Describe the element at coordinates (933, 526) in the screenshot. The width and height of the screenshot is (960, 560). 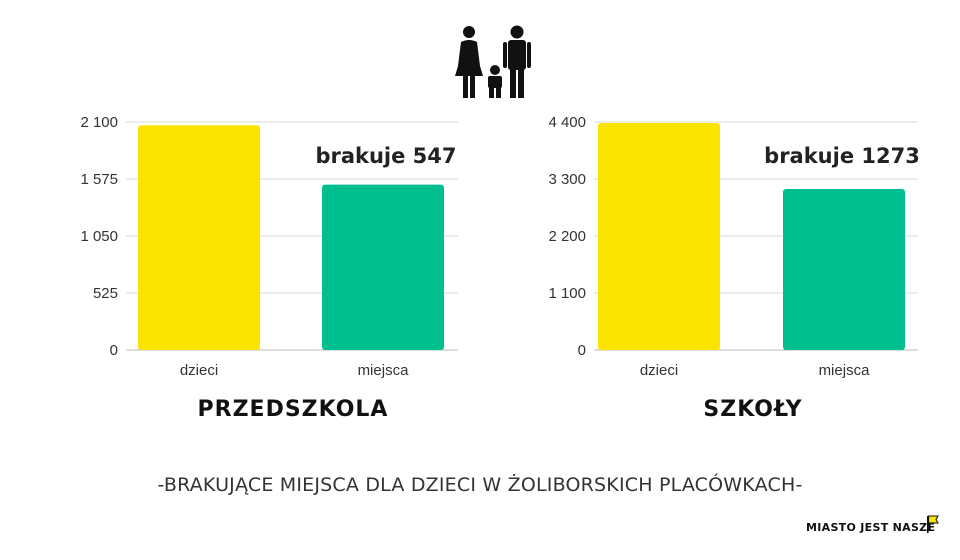
I see `flag-icon` at that location.